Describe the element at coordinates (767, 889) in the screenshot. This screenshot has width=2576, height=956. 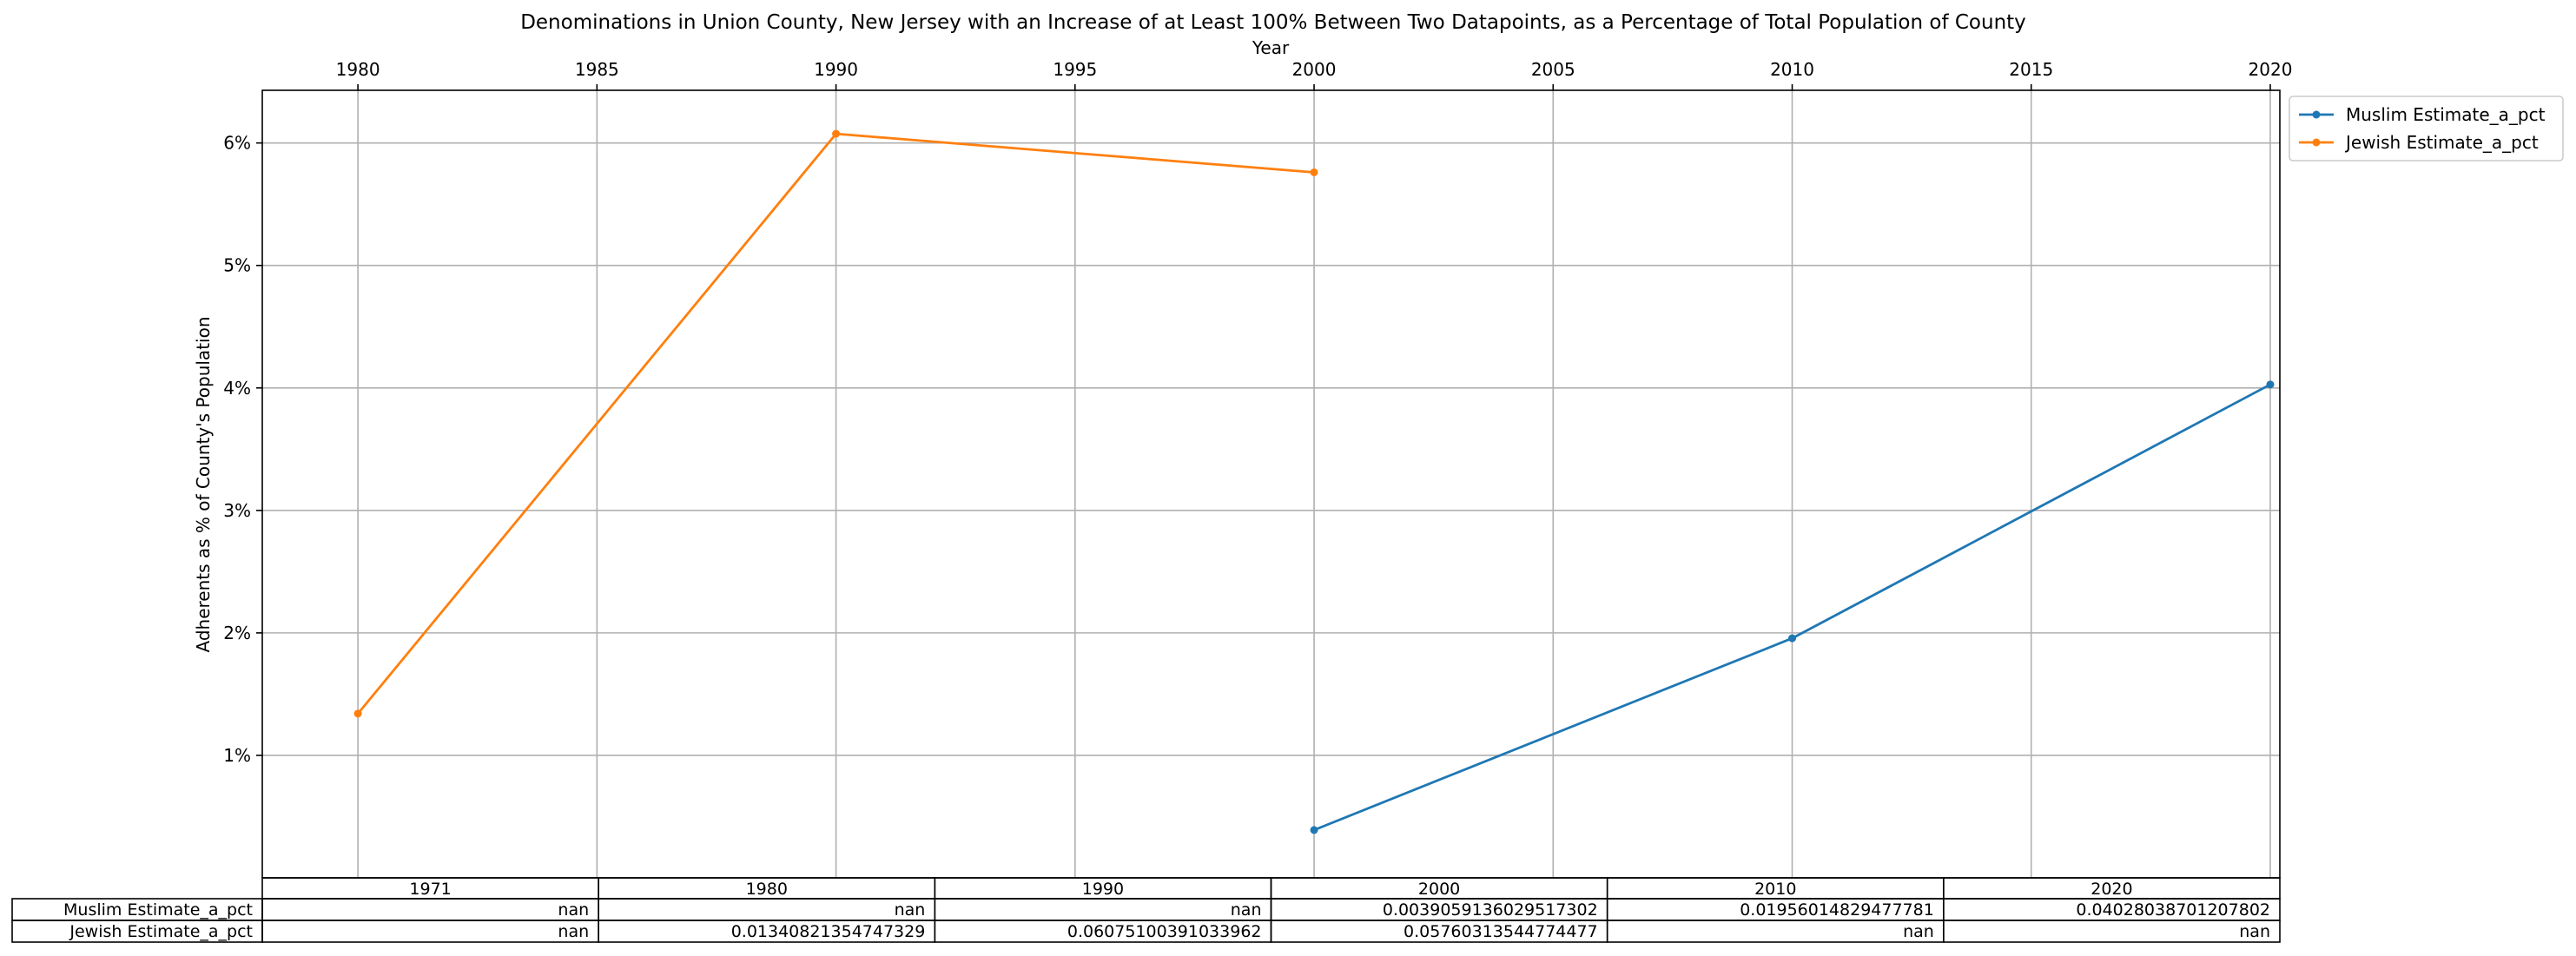
I see `table-column-header: 1980` at that location.